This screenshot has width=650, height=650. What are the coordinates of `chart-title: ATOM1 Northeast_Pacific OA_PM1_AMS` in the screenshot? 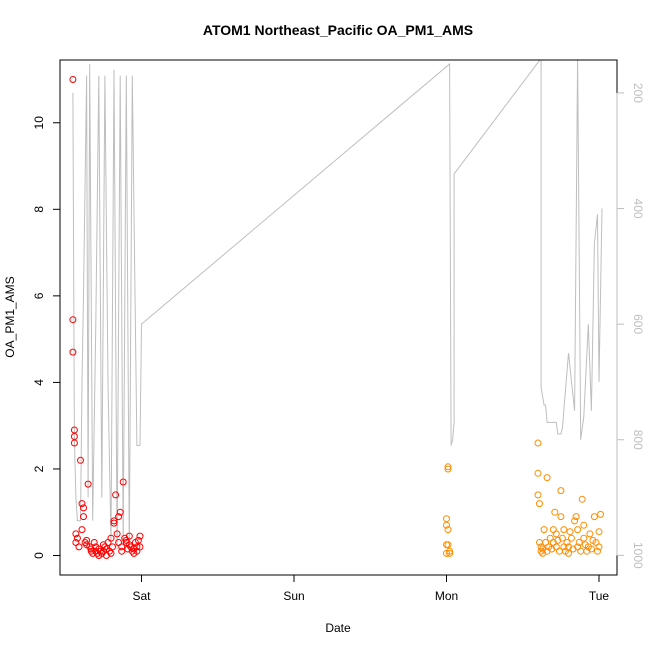 It's located at (338, 30).